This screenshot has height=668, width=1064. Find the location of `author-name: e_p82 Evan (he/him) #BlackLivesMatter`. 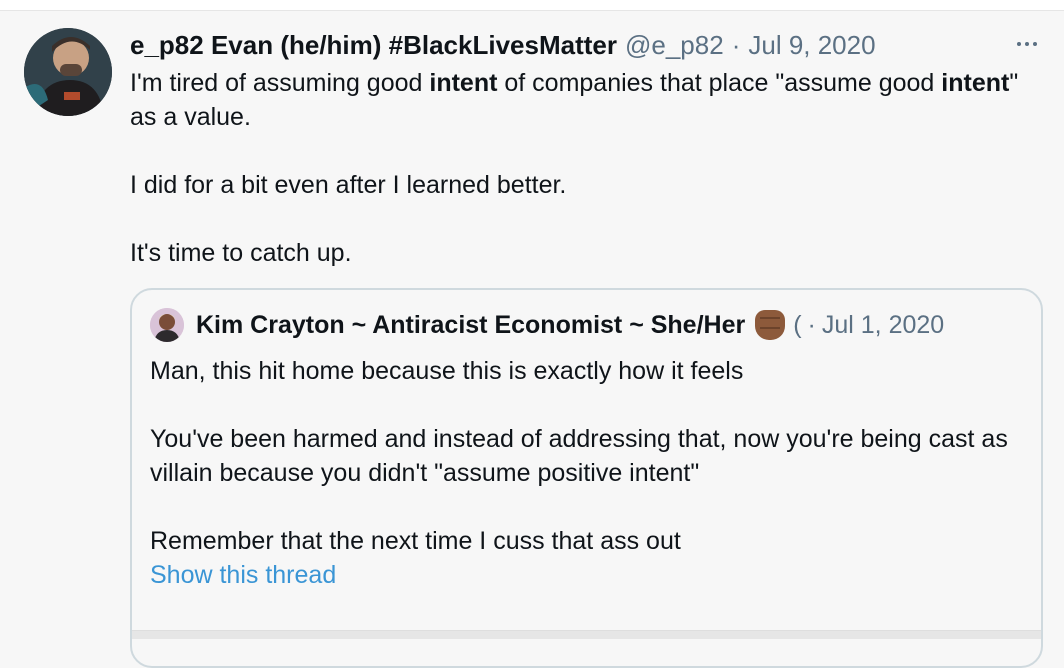

author-name: e_p82 Evan (he/him) #BlackLivesMatter is located at coordinates (373, 44).